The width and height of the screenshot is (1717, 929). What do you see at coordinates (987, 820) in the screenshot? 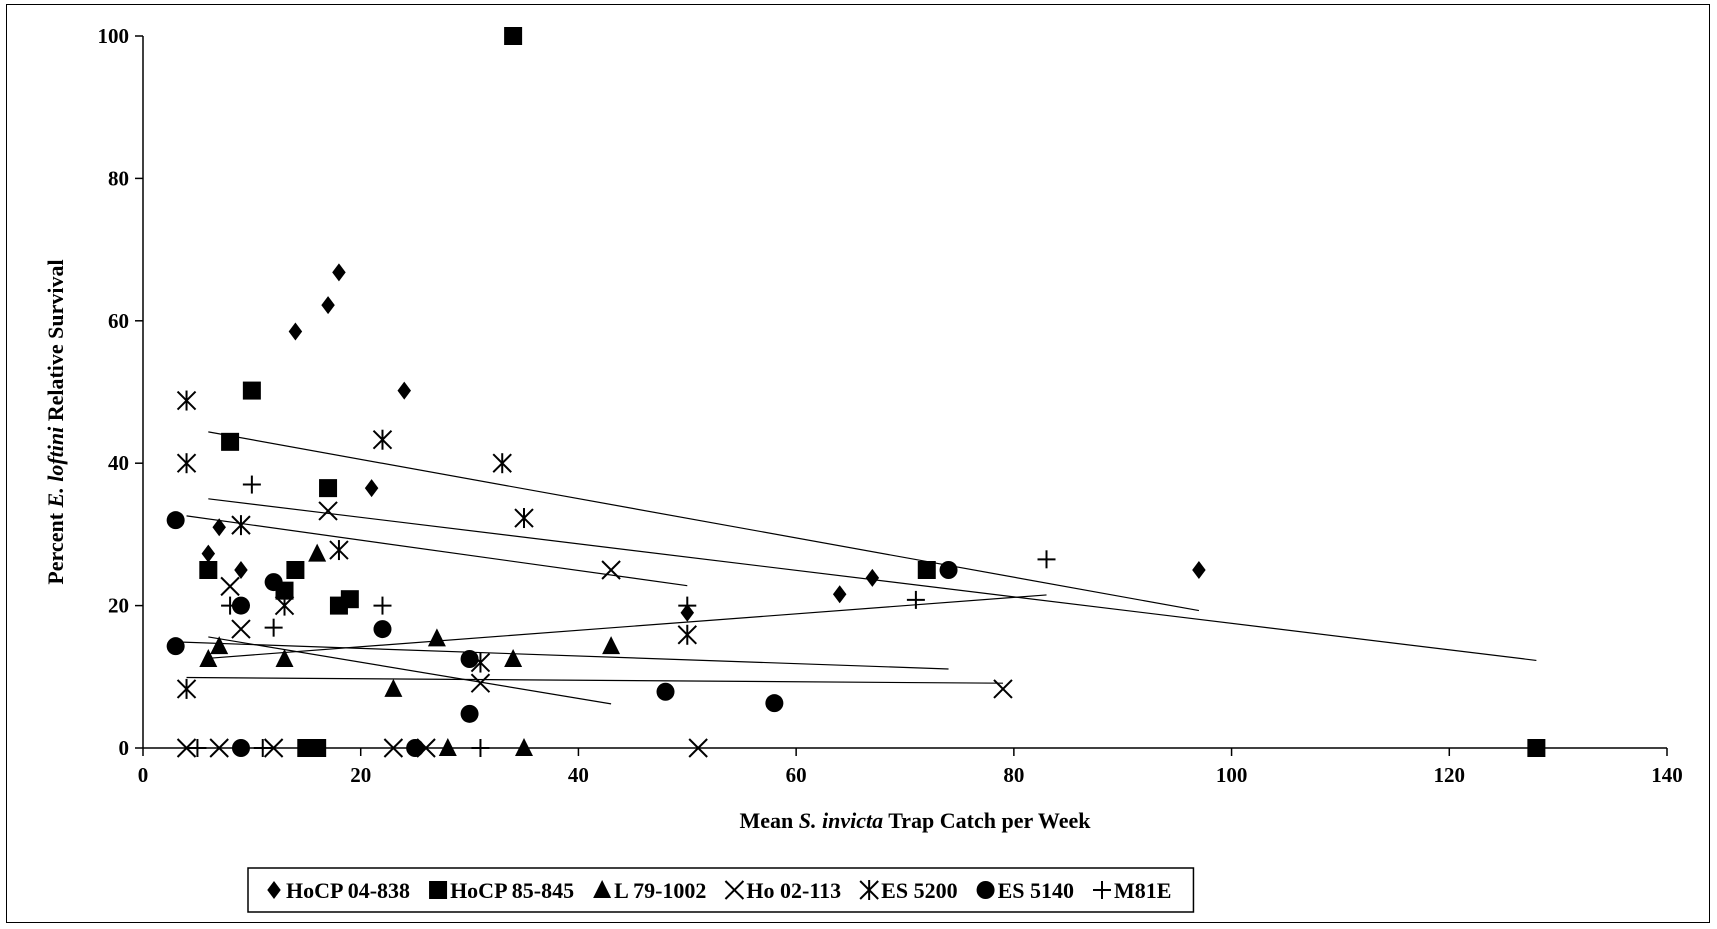
I see `x-axis-title-part: Trap Catch per Week` at bounding box center [987, 820].